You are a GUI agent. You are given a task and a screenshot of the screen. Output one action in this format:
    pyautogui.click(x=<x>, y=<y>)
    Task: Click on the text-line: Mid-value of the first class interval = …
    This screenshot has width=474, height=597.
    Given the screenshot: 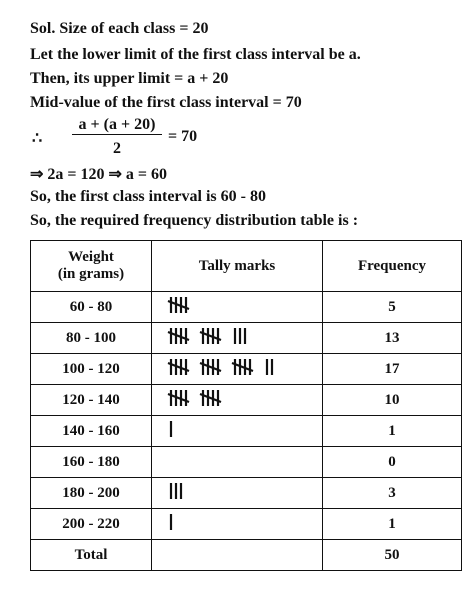 What is the action you would take?
    pyautogui.click(x=166, y=102)
    